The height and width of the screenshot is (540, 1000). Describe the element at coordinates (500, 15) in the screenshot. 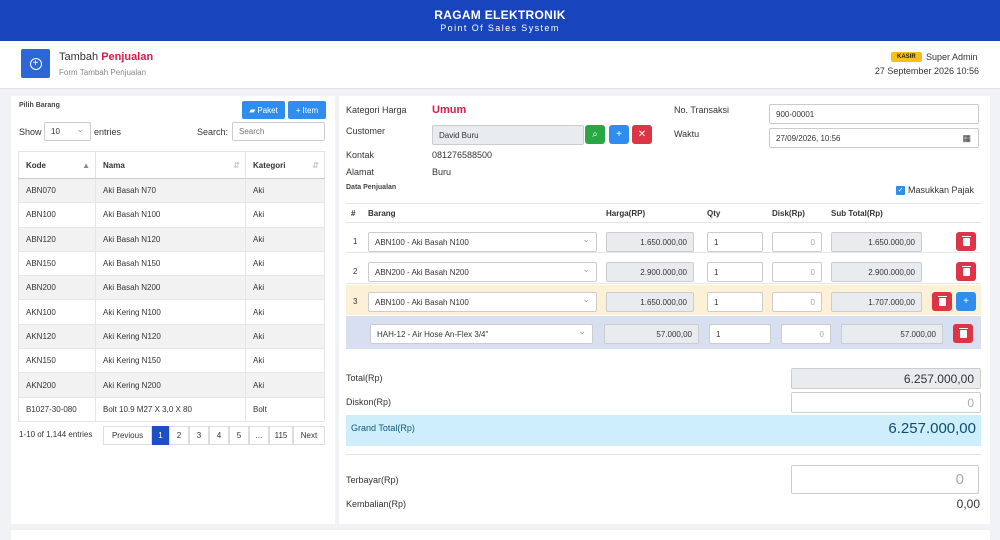

I see `app-title: RAGAM ELEKTRONIK` at that location.